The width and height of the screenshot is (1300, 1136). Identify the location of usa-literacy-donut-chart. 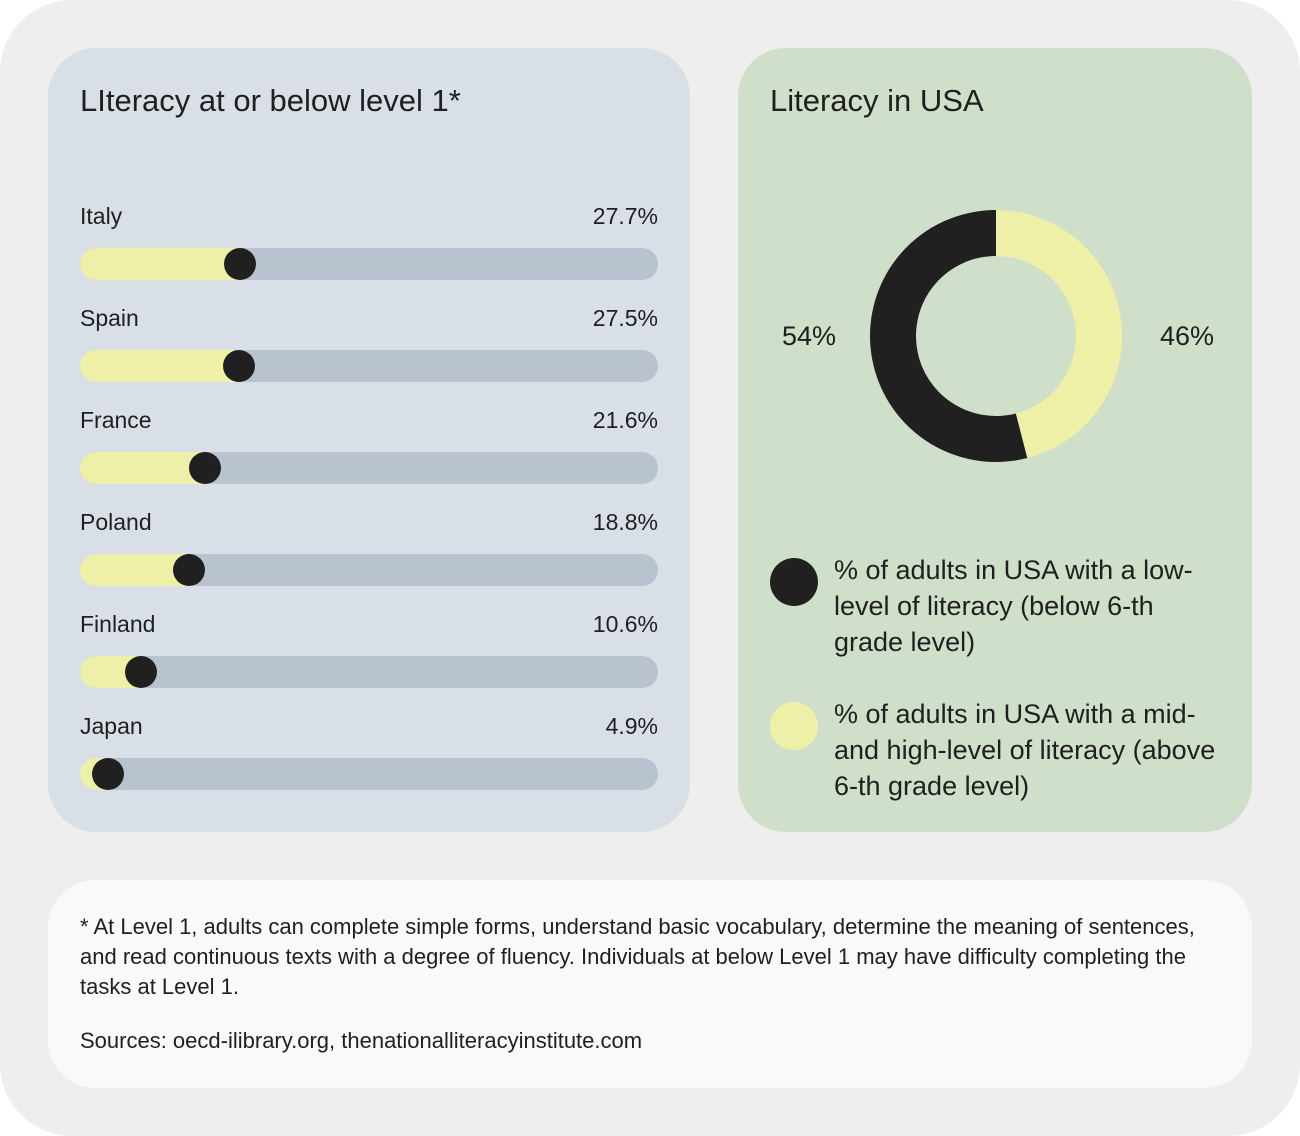
(996, 336).